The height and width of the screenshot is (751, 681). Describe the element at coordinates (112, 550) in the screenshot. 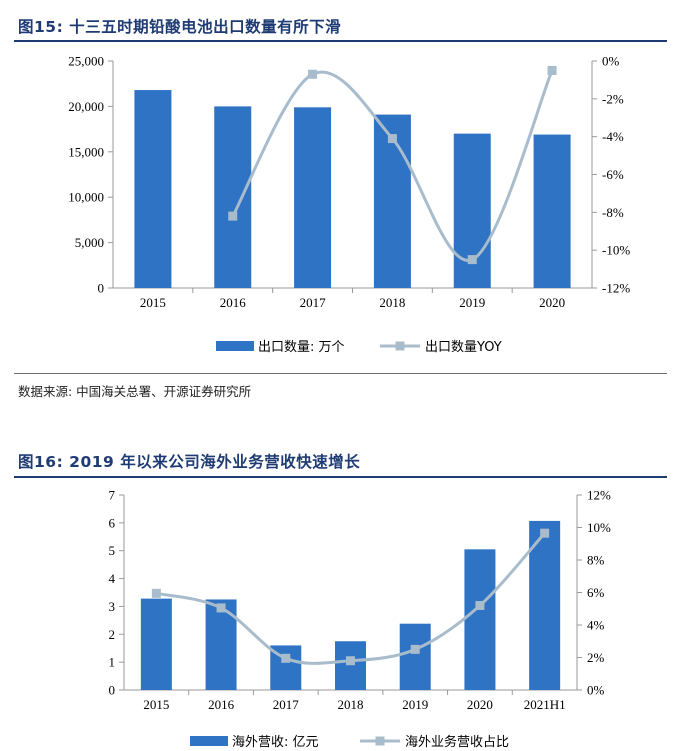

I see `left-y-tick-label: 5` at that location.